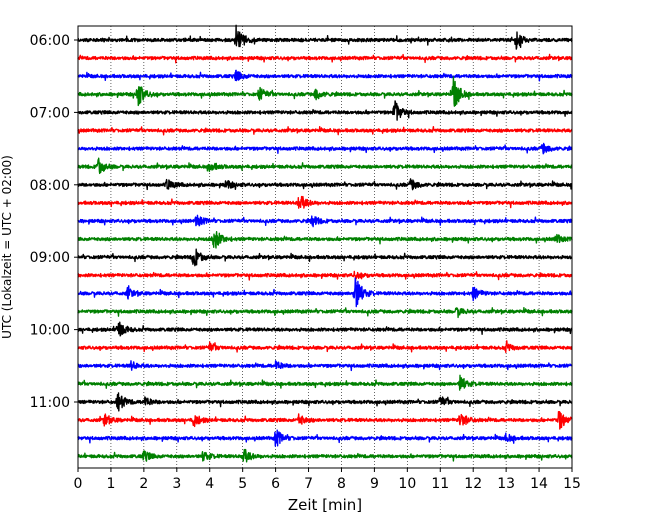  What do you see at coordinates (50, 258) in the screenshot?
I see `y-tick-label: 09:00` at bounding box center [50, 258].